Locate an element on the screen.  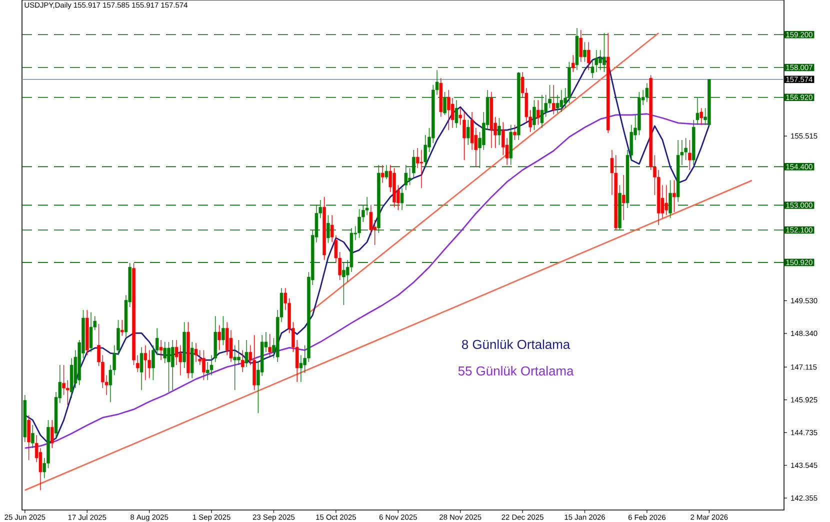
text: 8 Günlük Ortalama is located at coordinates (516, 344).